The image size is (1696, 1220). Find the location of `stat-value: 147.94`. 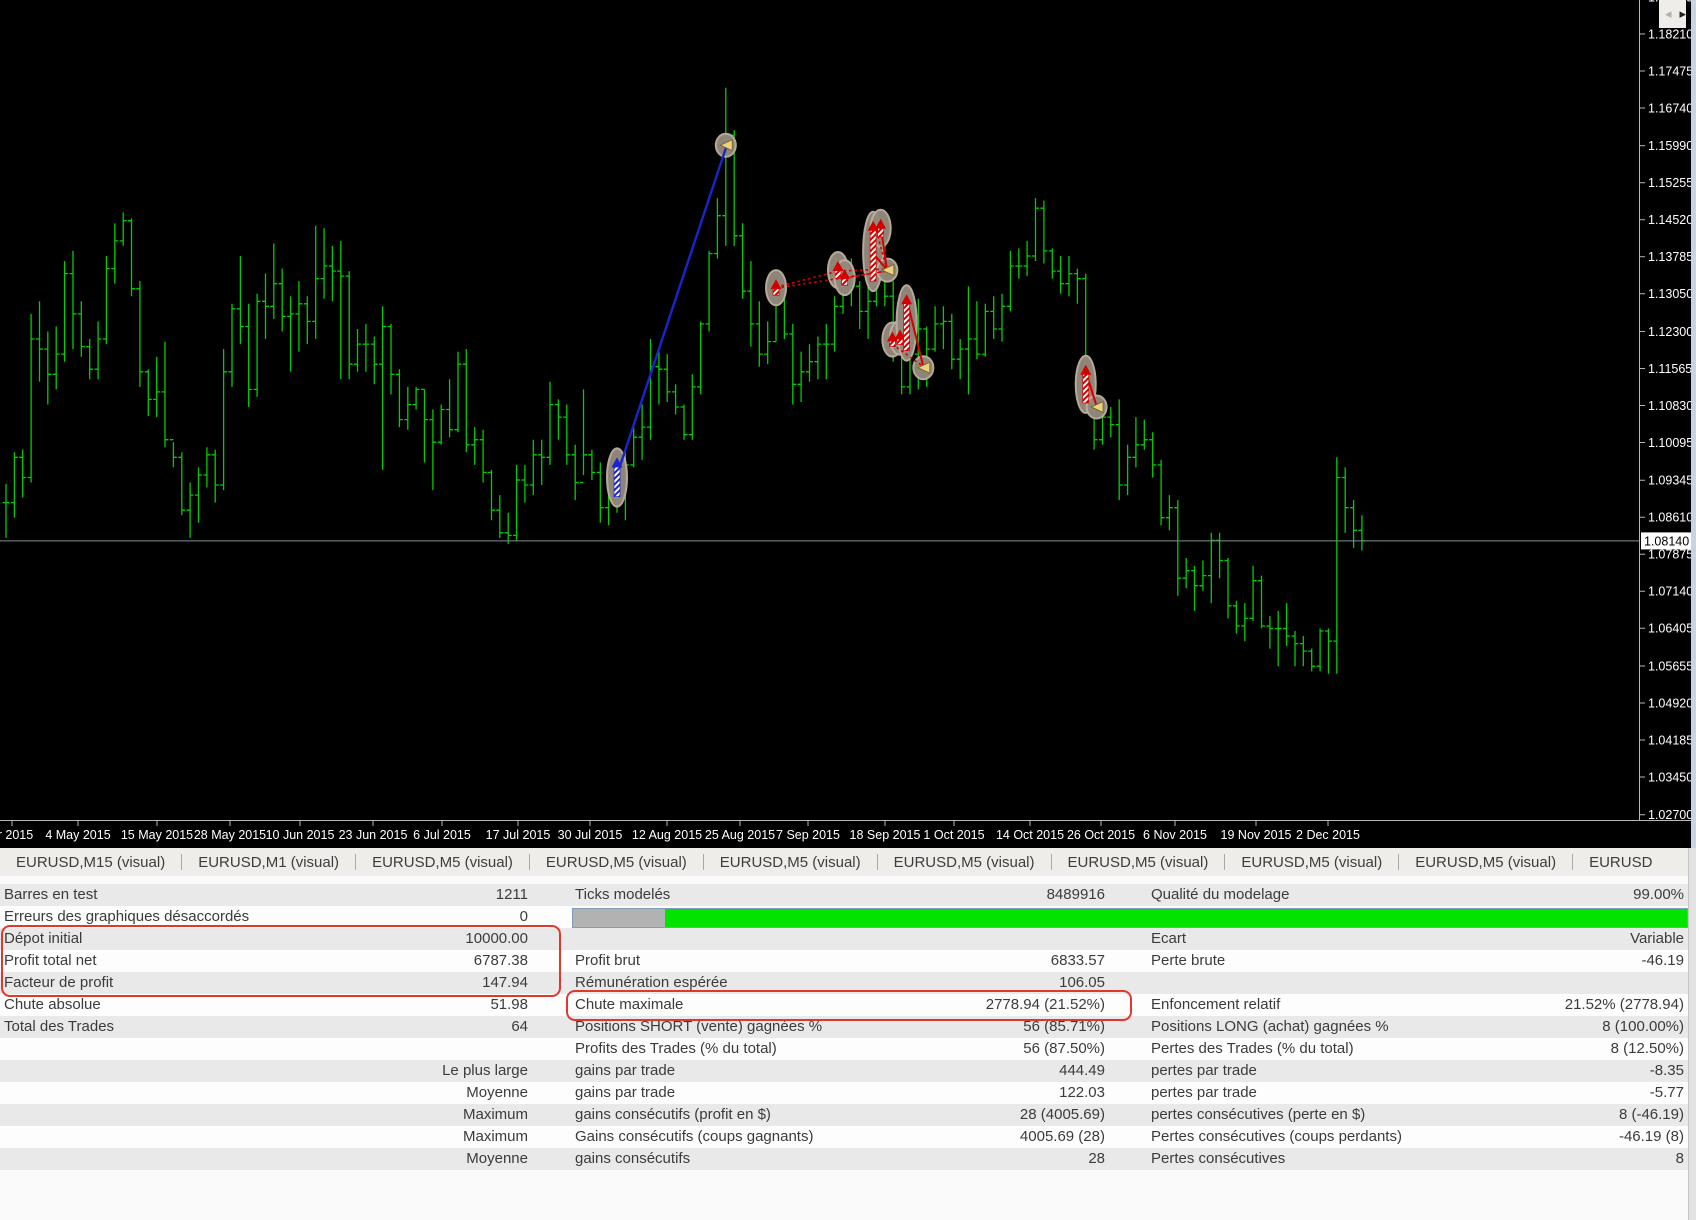

stat-value: 147.94 is located at coordinates (505, 982).